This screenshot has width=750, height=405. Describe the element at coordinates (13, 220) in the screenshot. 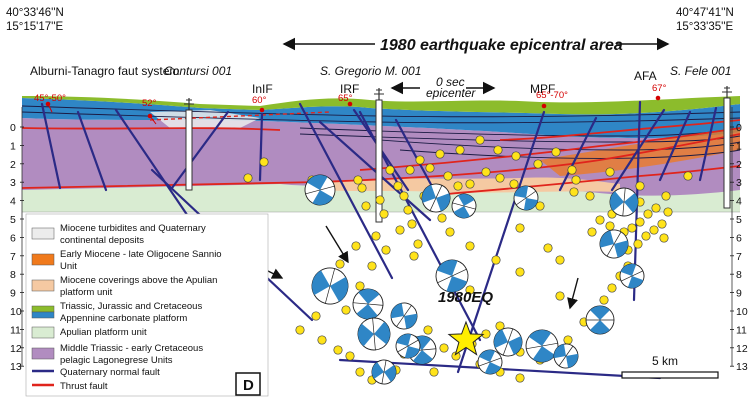

I see `depth-tick-left: 5` at that location.